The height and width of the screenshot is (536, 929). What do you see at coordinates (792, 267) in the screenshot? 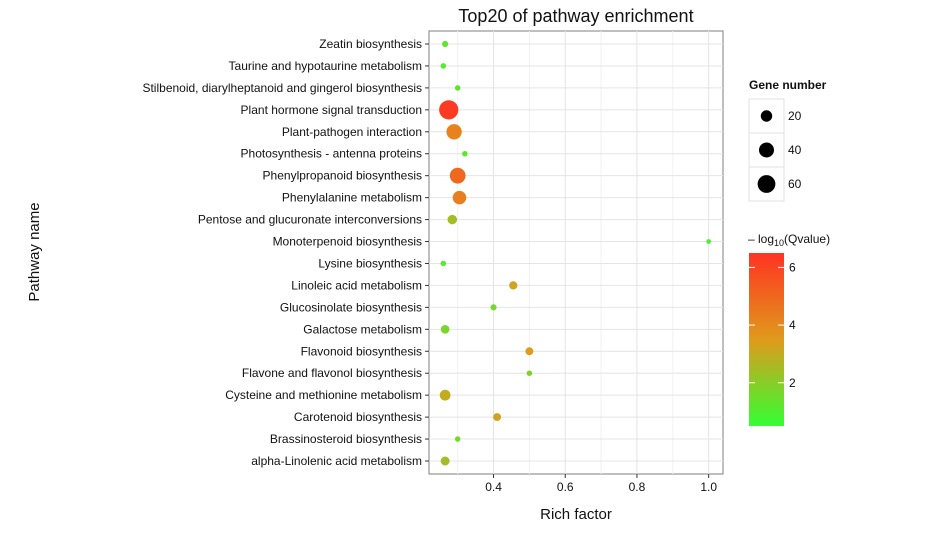
I see `color-legend-tick-label: 6` at bounding box center [792, 267].